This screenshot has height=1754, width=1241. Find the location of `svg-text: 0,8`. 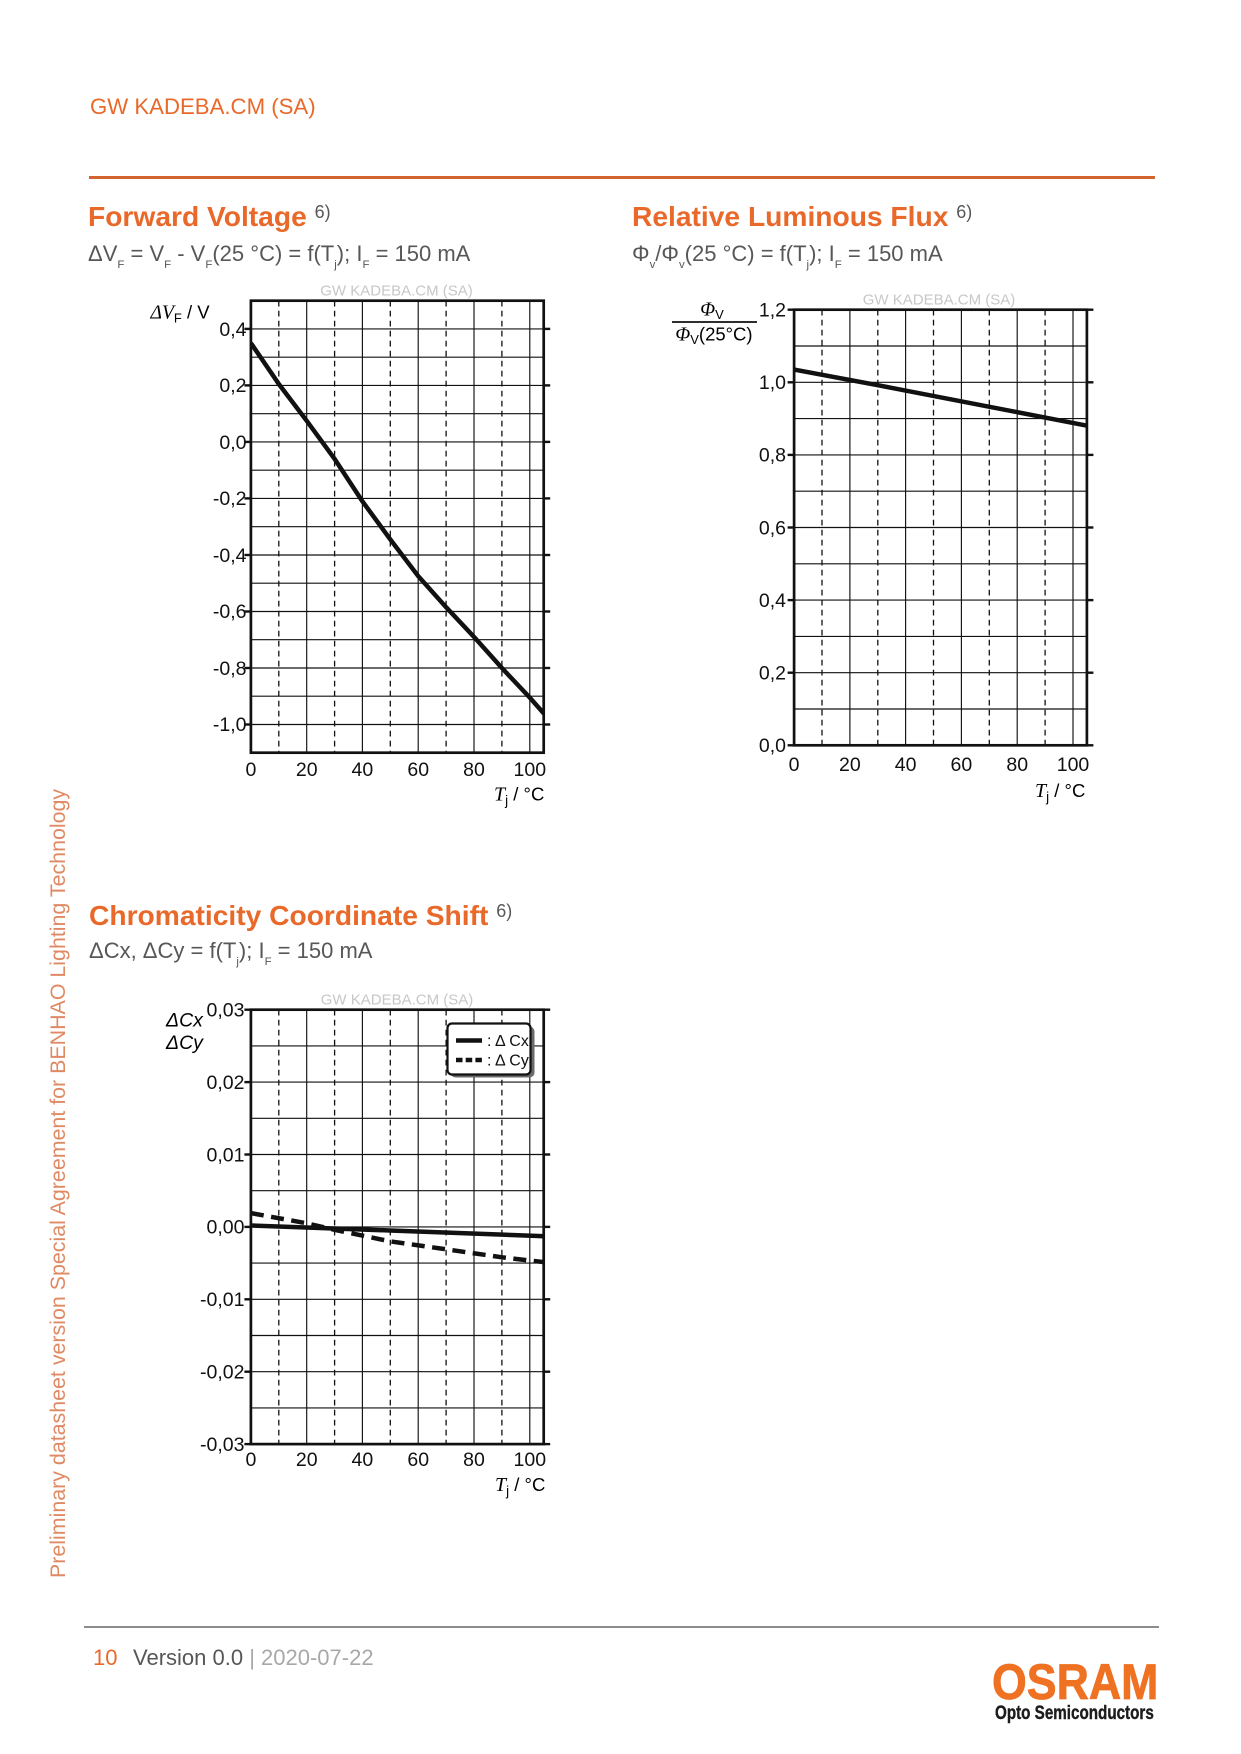

svg-text: 0,8 is located at coordinates (772, 456).